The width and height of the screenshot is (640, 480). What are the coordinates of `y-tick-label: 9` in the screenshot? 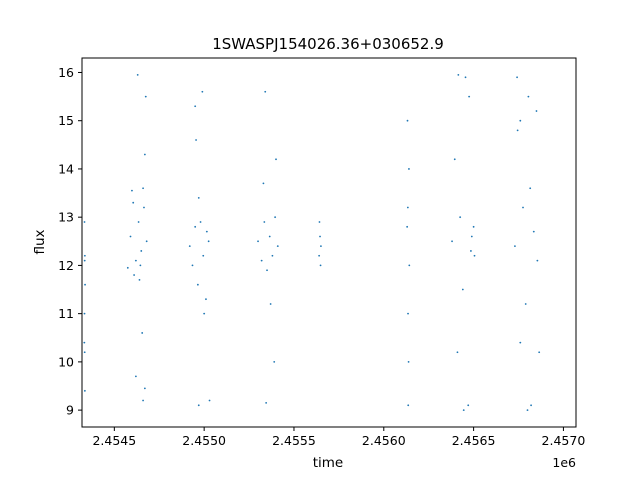 It's located at (70, 410).